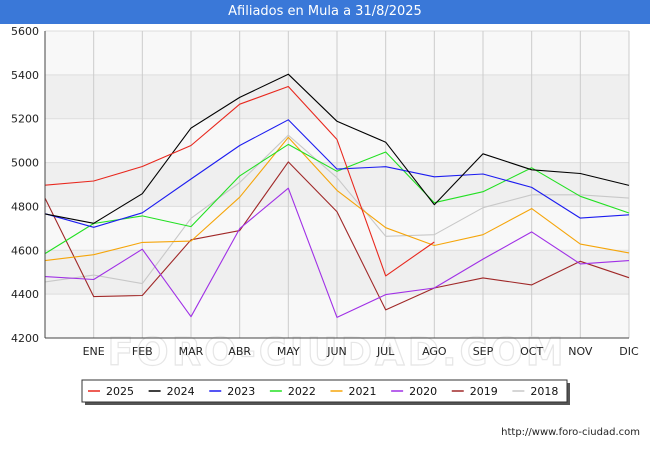 This screenshot has width=650, height=450. Describe the element at coordinates (484, 391) in the screenshot. I see `legend-label-2019: 2019` at that location.